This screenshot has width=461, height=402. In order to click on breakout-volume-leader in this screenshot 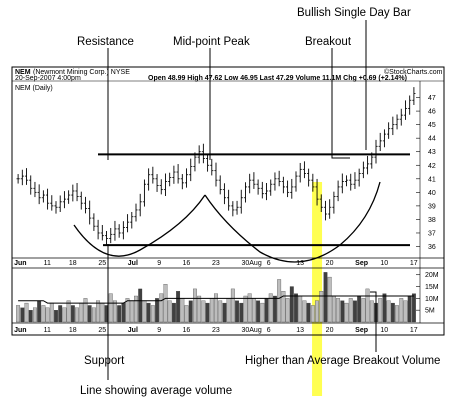, I will do `click(373, 321)`.